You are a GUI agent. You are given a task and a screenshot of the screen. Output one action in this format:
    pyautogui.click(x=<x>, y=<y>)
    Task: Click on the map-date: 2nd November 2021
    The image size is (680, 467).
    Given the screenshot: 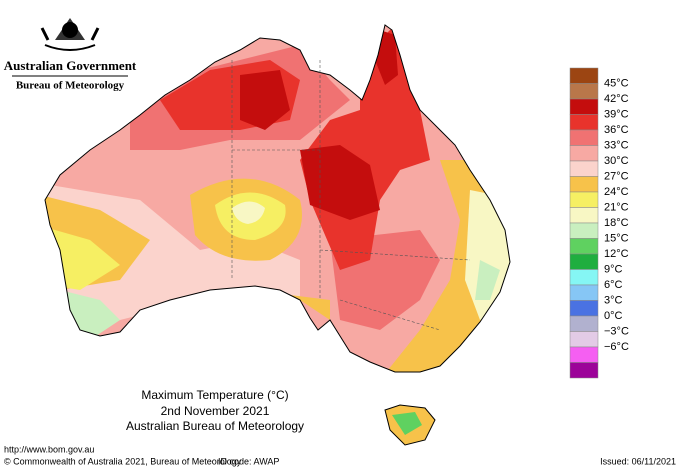 What is the action you would take?
    pyautogui.click(x=215, y=411)
    